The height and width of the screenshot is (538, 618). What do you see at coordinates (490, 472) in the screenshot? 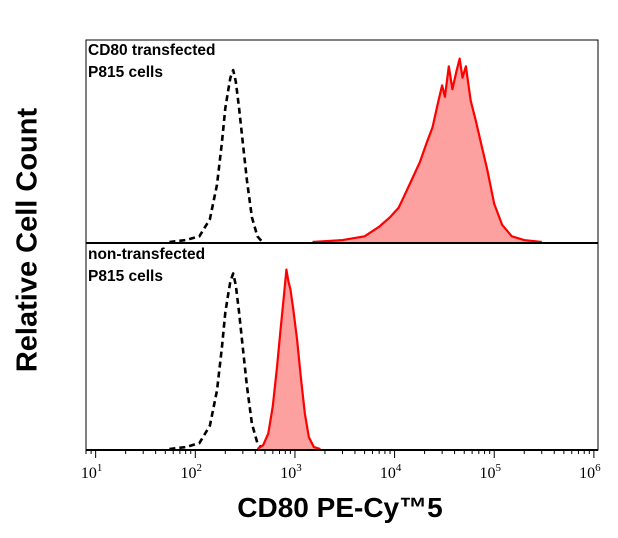
I see `x-tick-label-5: 10⁵` at bounding box center [490, 472].